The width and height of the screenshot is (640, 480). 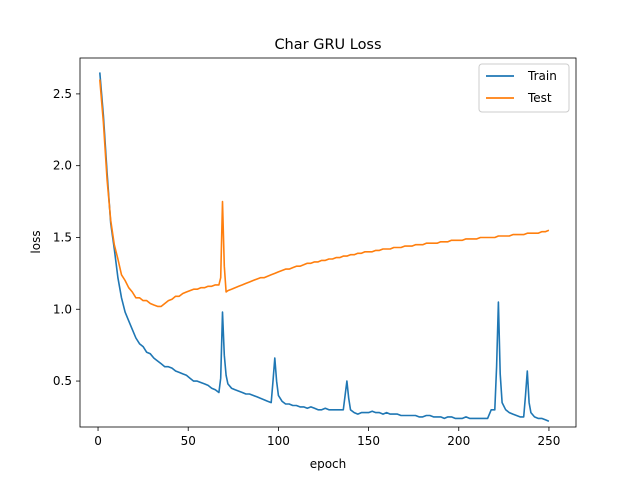 I want to click on y-tick-label: 1.5, so click(x=62, y=237).